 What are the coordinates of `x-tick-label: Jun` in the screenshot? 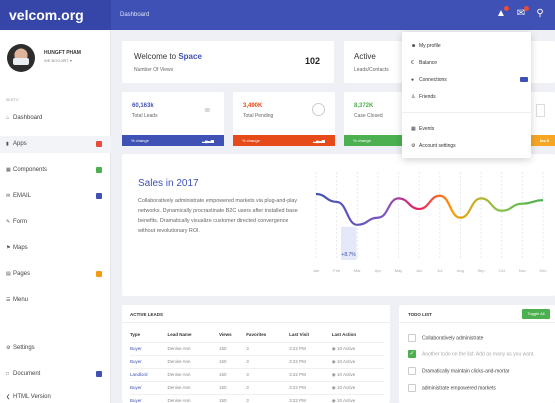 It's located at (419, 270).